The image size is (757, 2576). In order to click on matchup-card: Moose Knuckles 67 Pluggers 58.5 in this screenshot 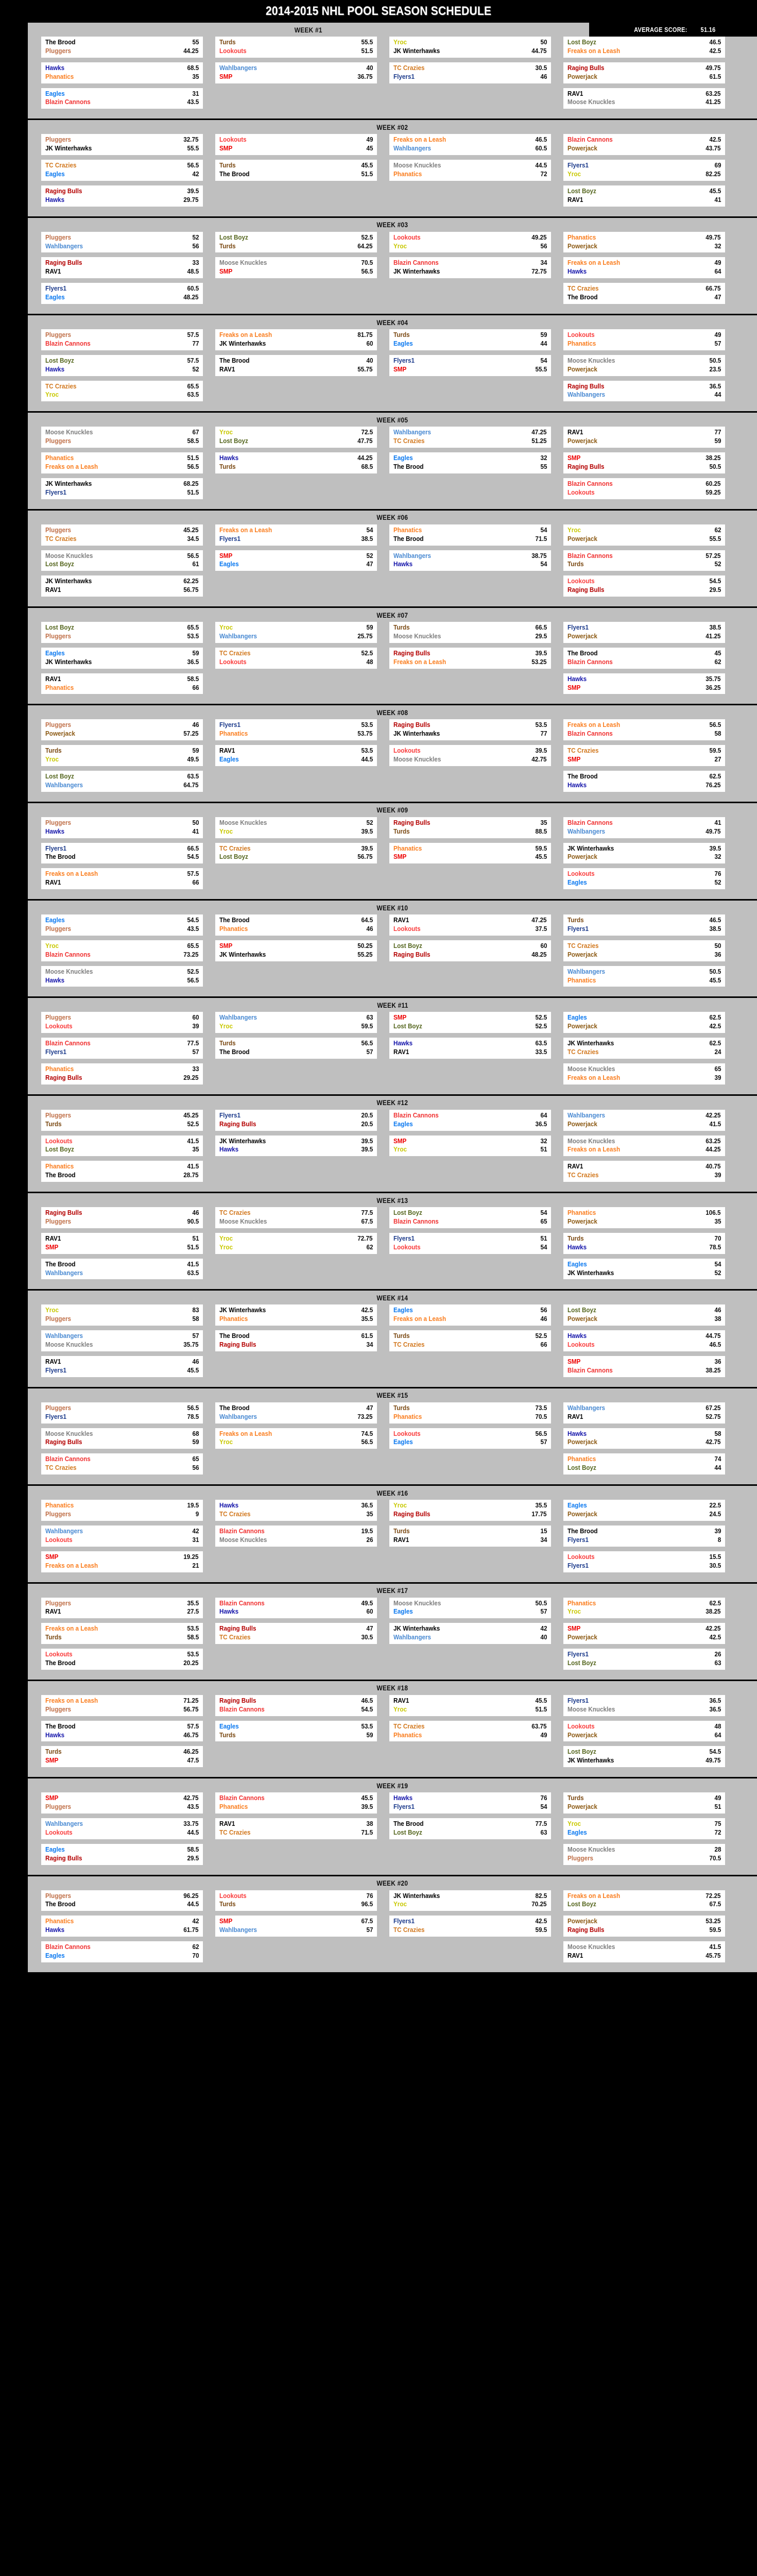, I will do `click(122, 437)`.